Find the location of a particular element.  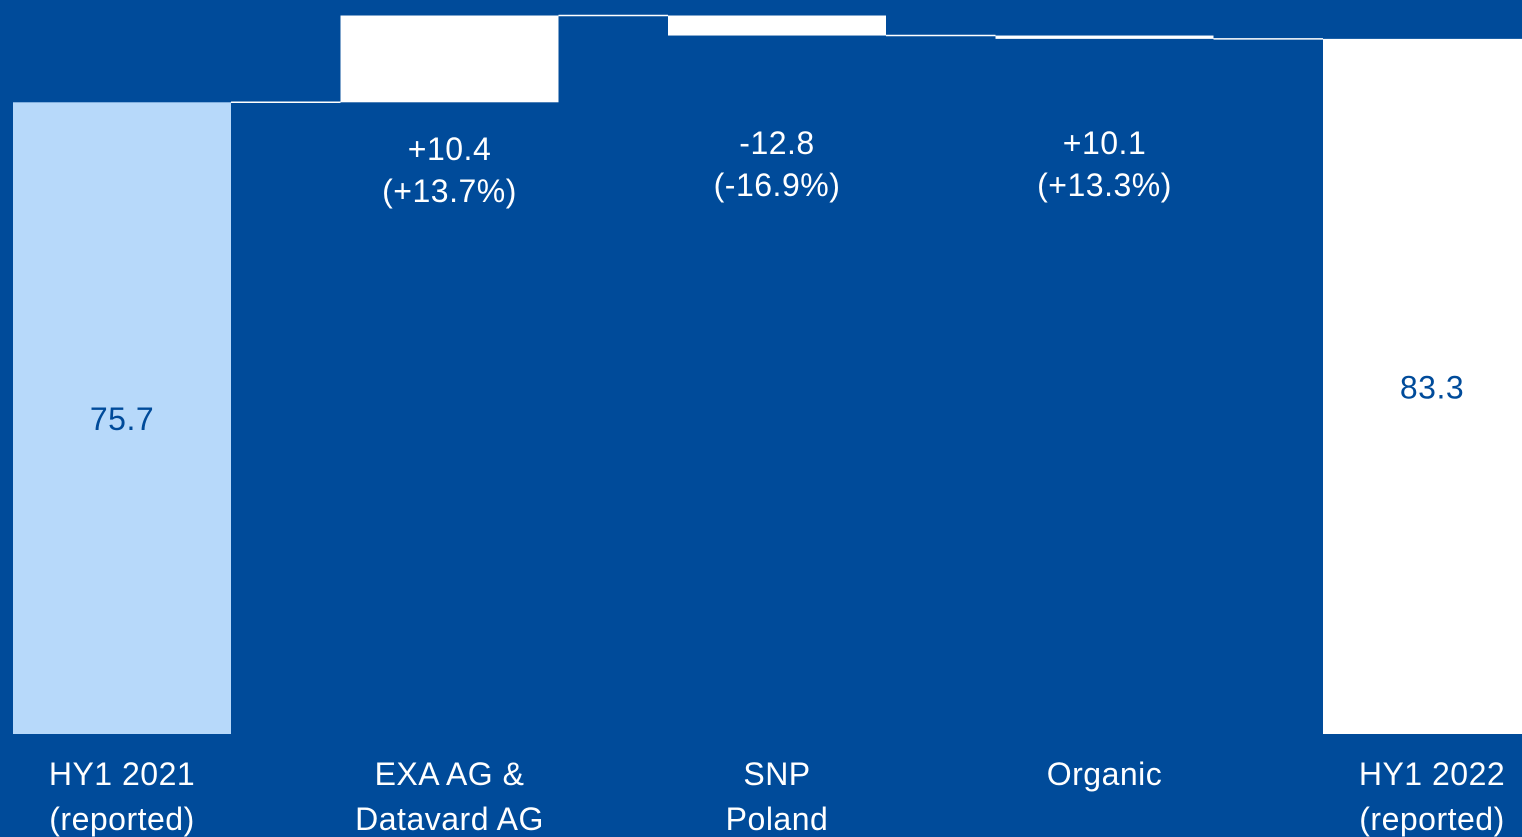

value-label-3-line-1: -12.8 is located at coordinates (776, 143).